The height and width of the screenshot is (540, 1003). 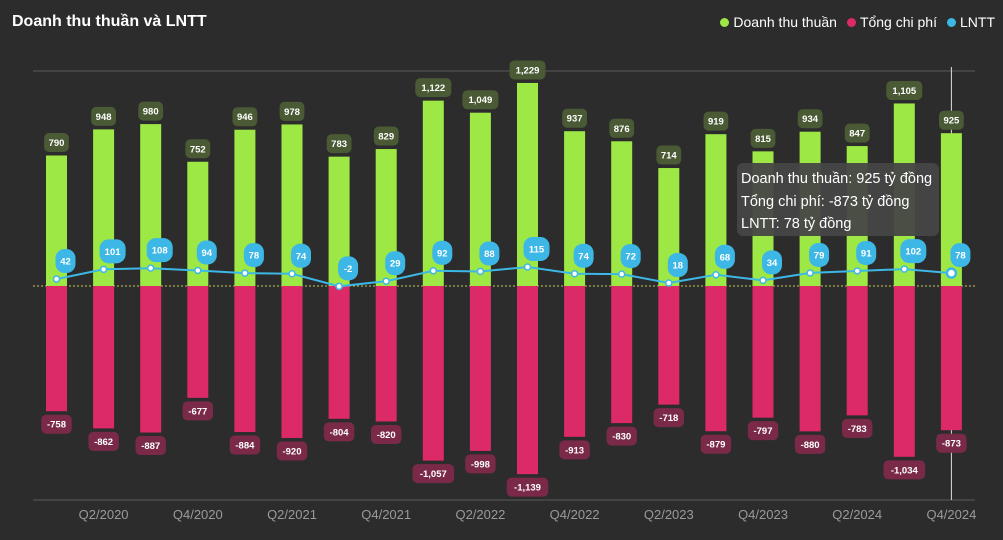 What do you see at coordinates (65, 262) in the screenshot?
I see `profit-label: 42` at bounding box center [65, 262].